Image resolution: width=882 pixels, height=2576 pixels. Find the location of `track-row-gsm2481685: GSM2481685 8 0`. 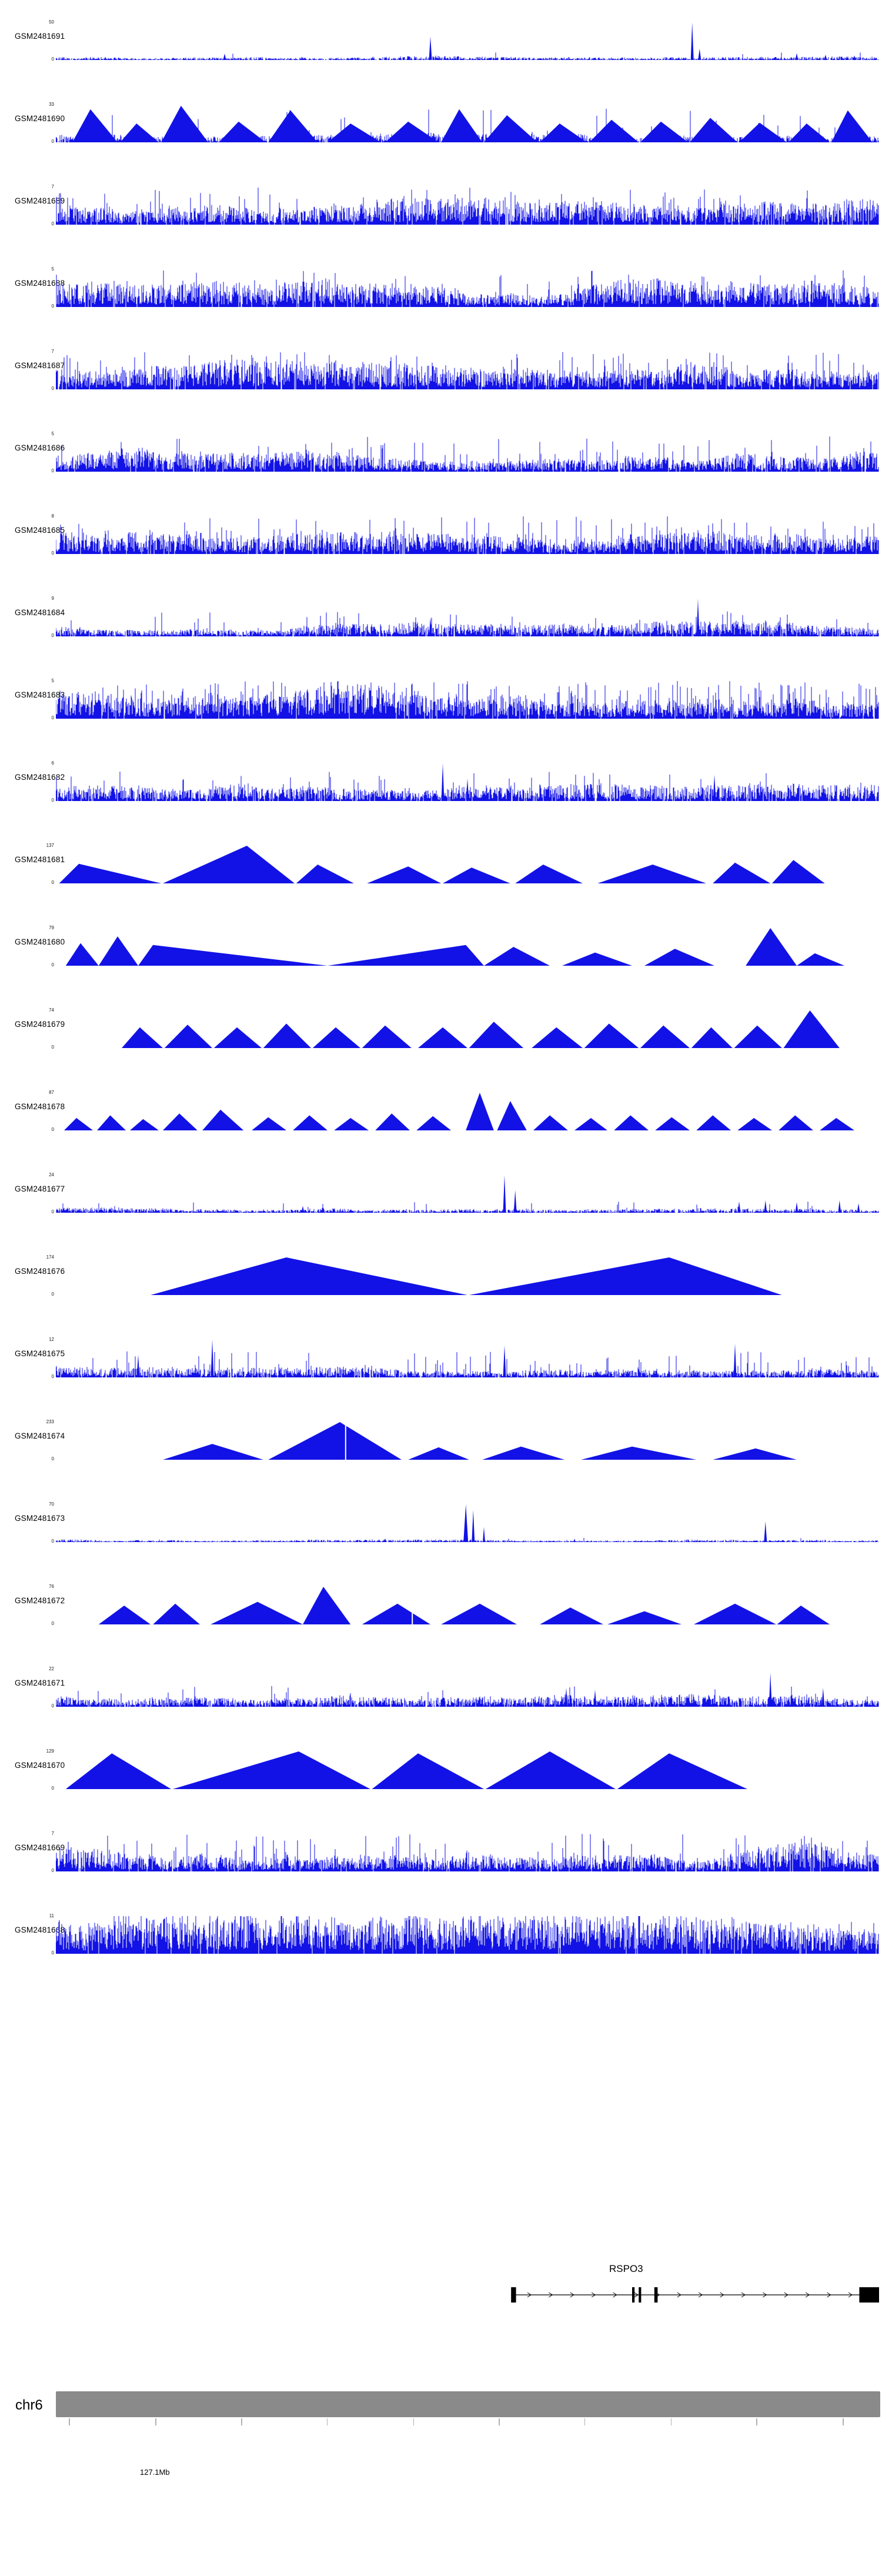

track-row-gsm2481685: GSM2481685 8 0 is located at coordinates (441, 540).